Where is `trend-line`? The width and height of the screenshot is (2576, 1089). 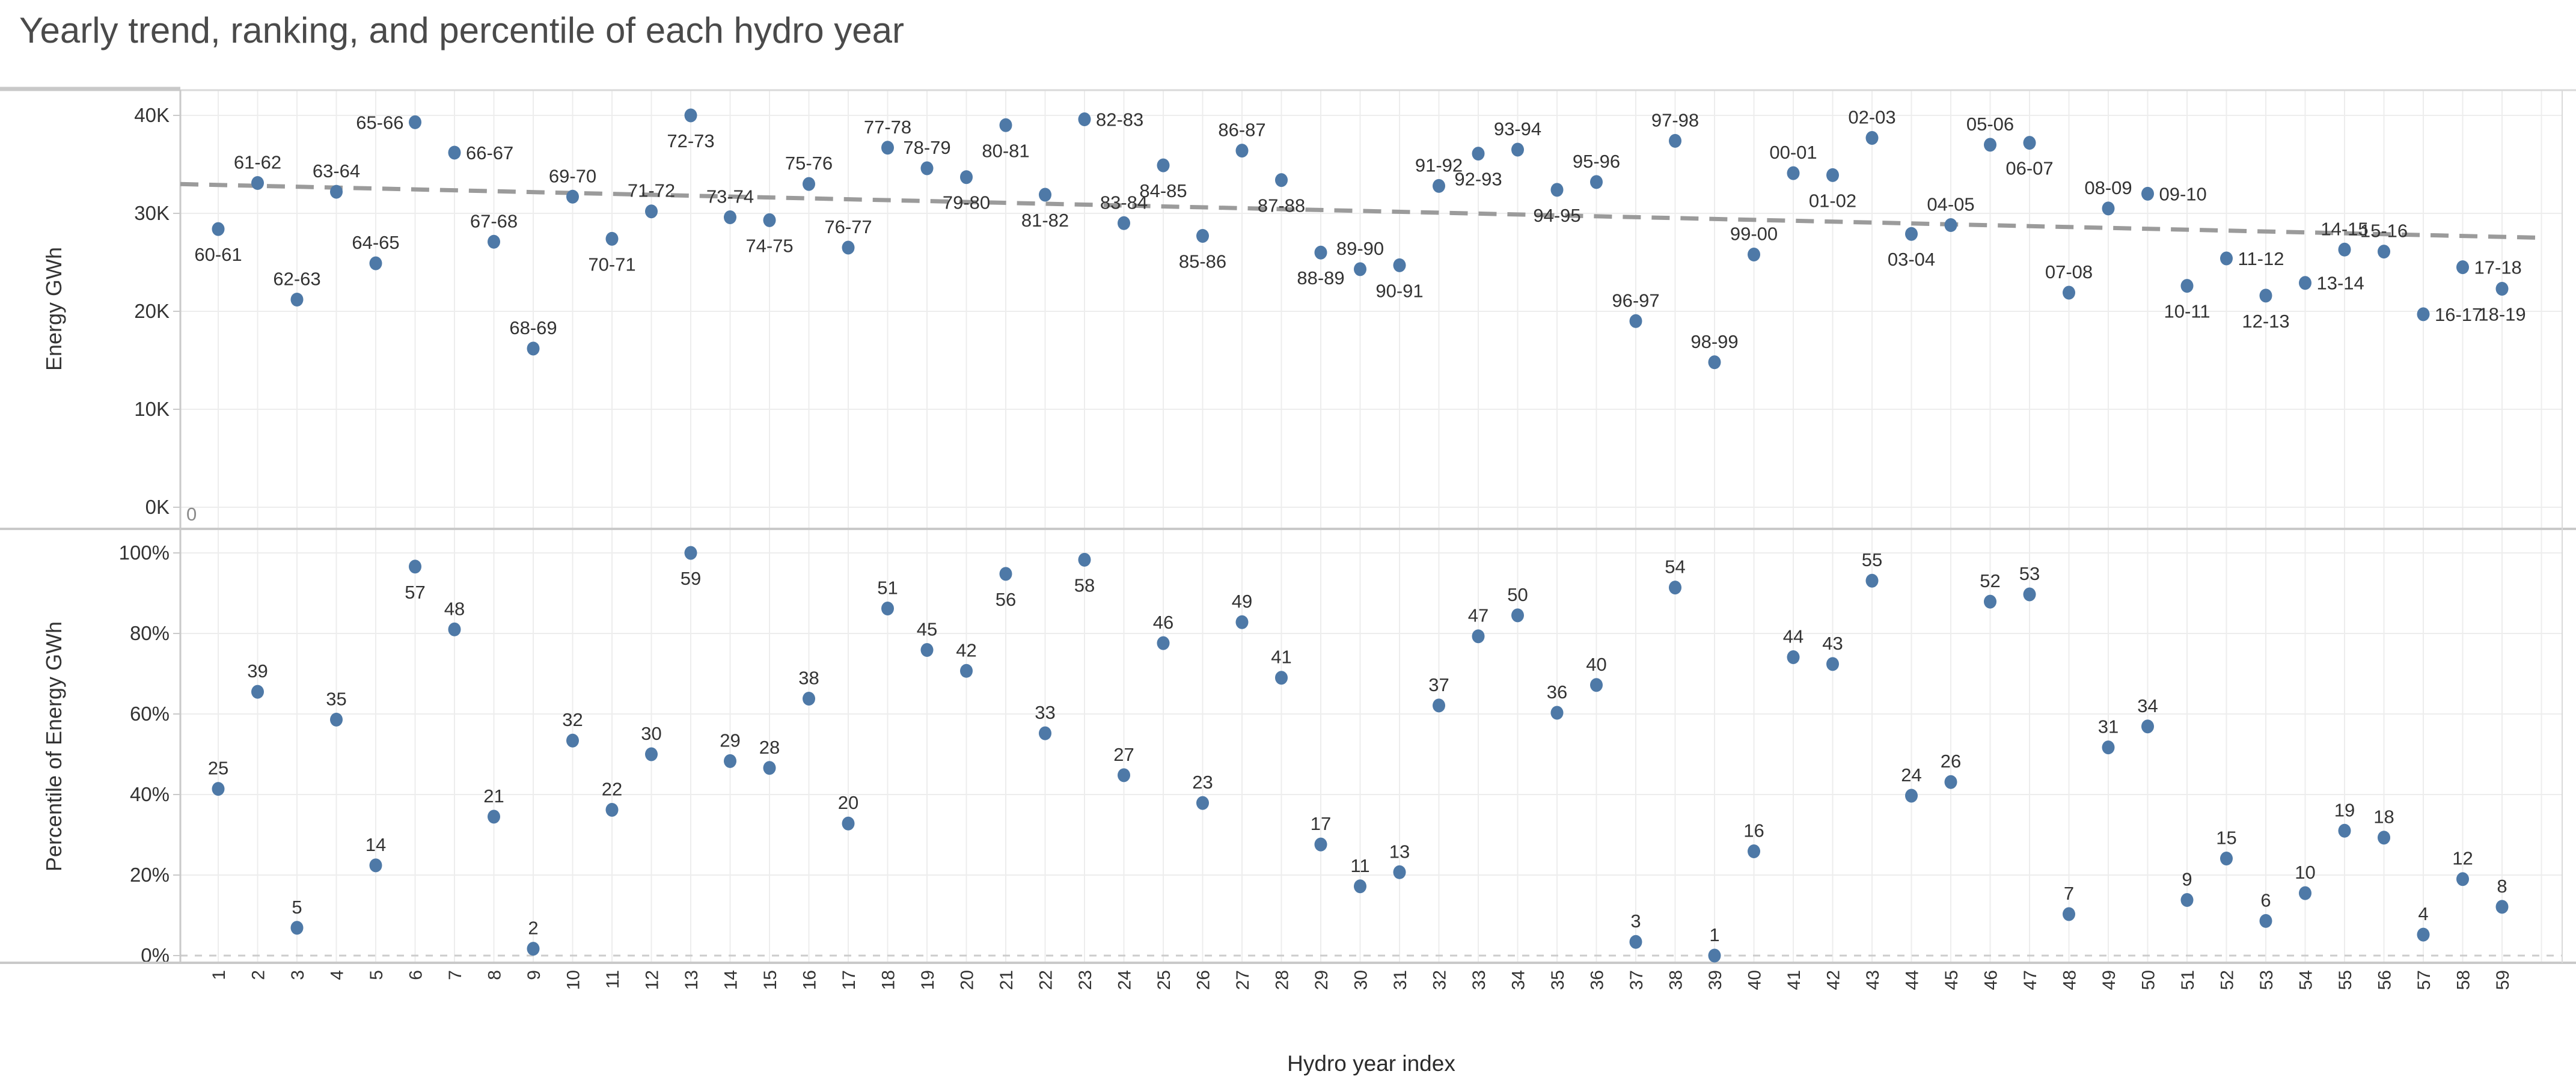
trend-line is located at coordinates (1362, 211).